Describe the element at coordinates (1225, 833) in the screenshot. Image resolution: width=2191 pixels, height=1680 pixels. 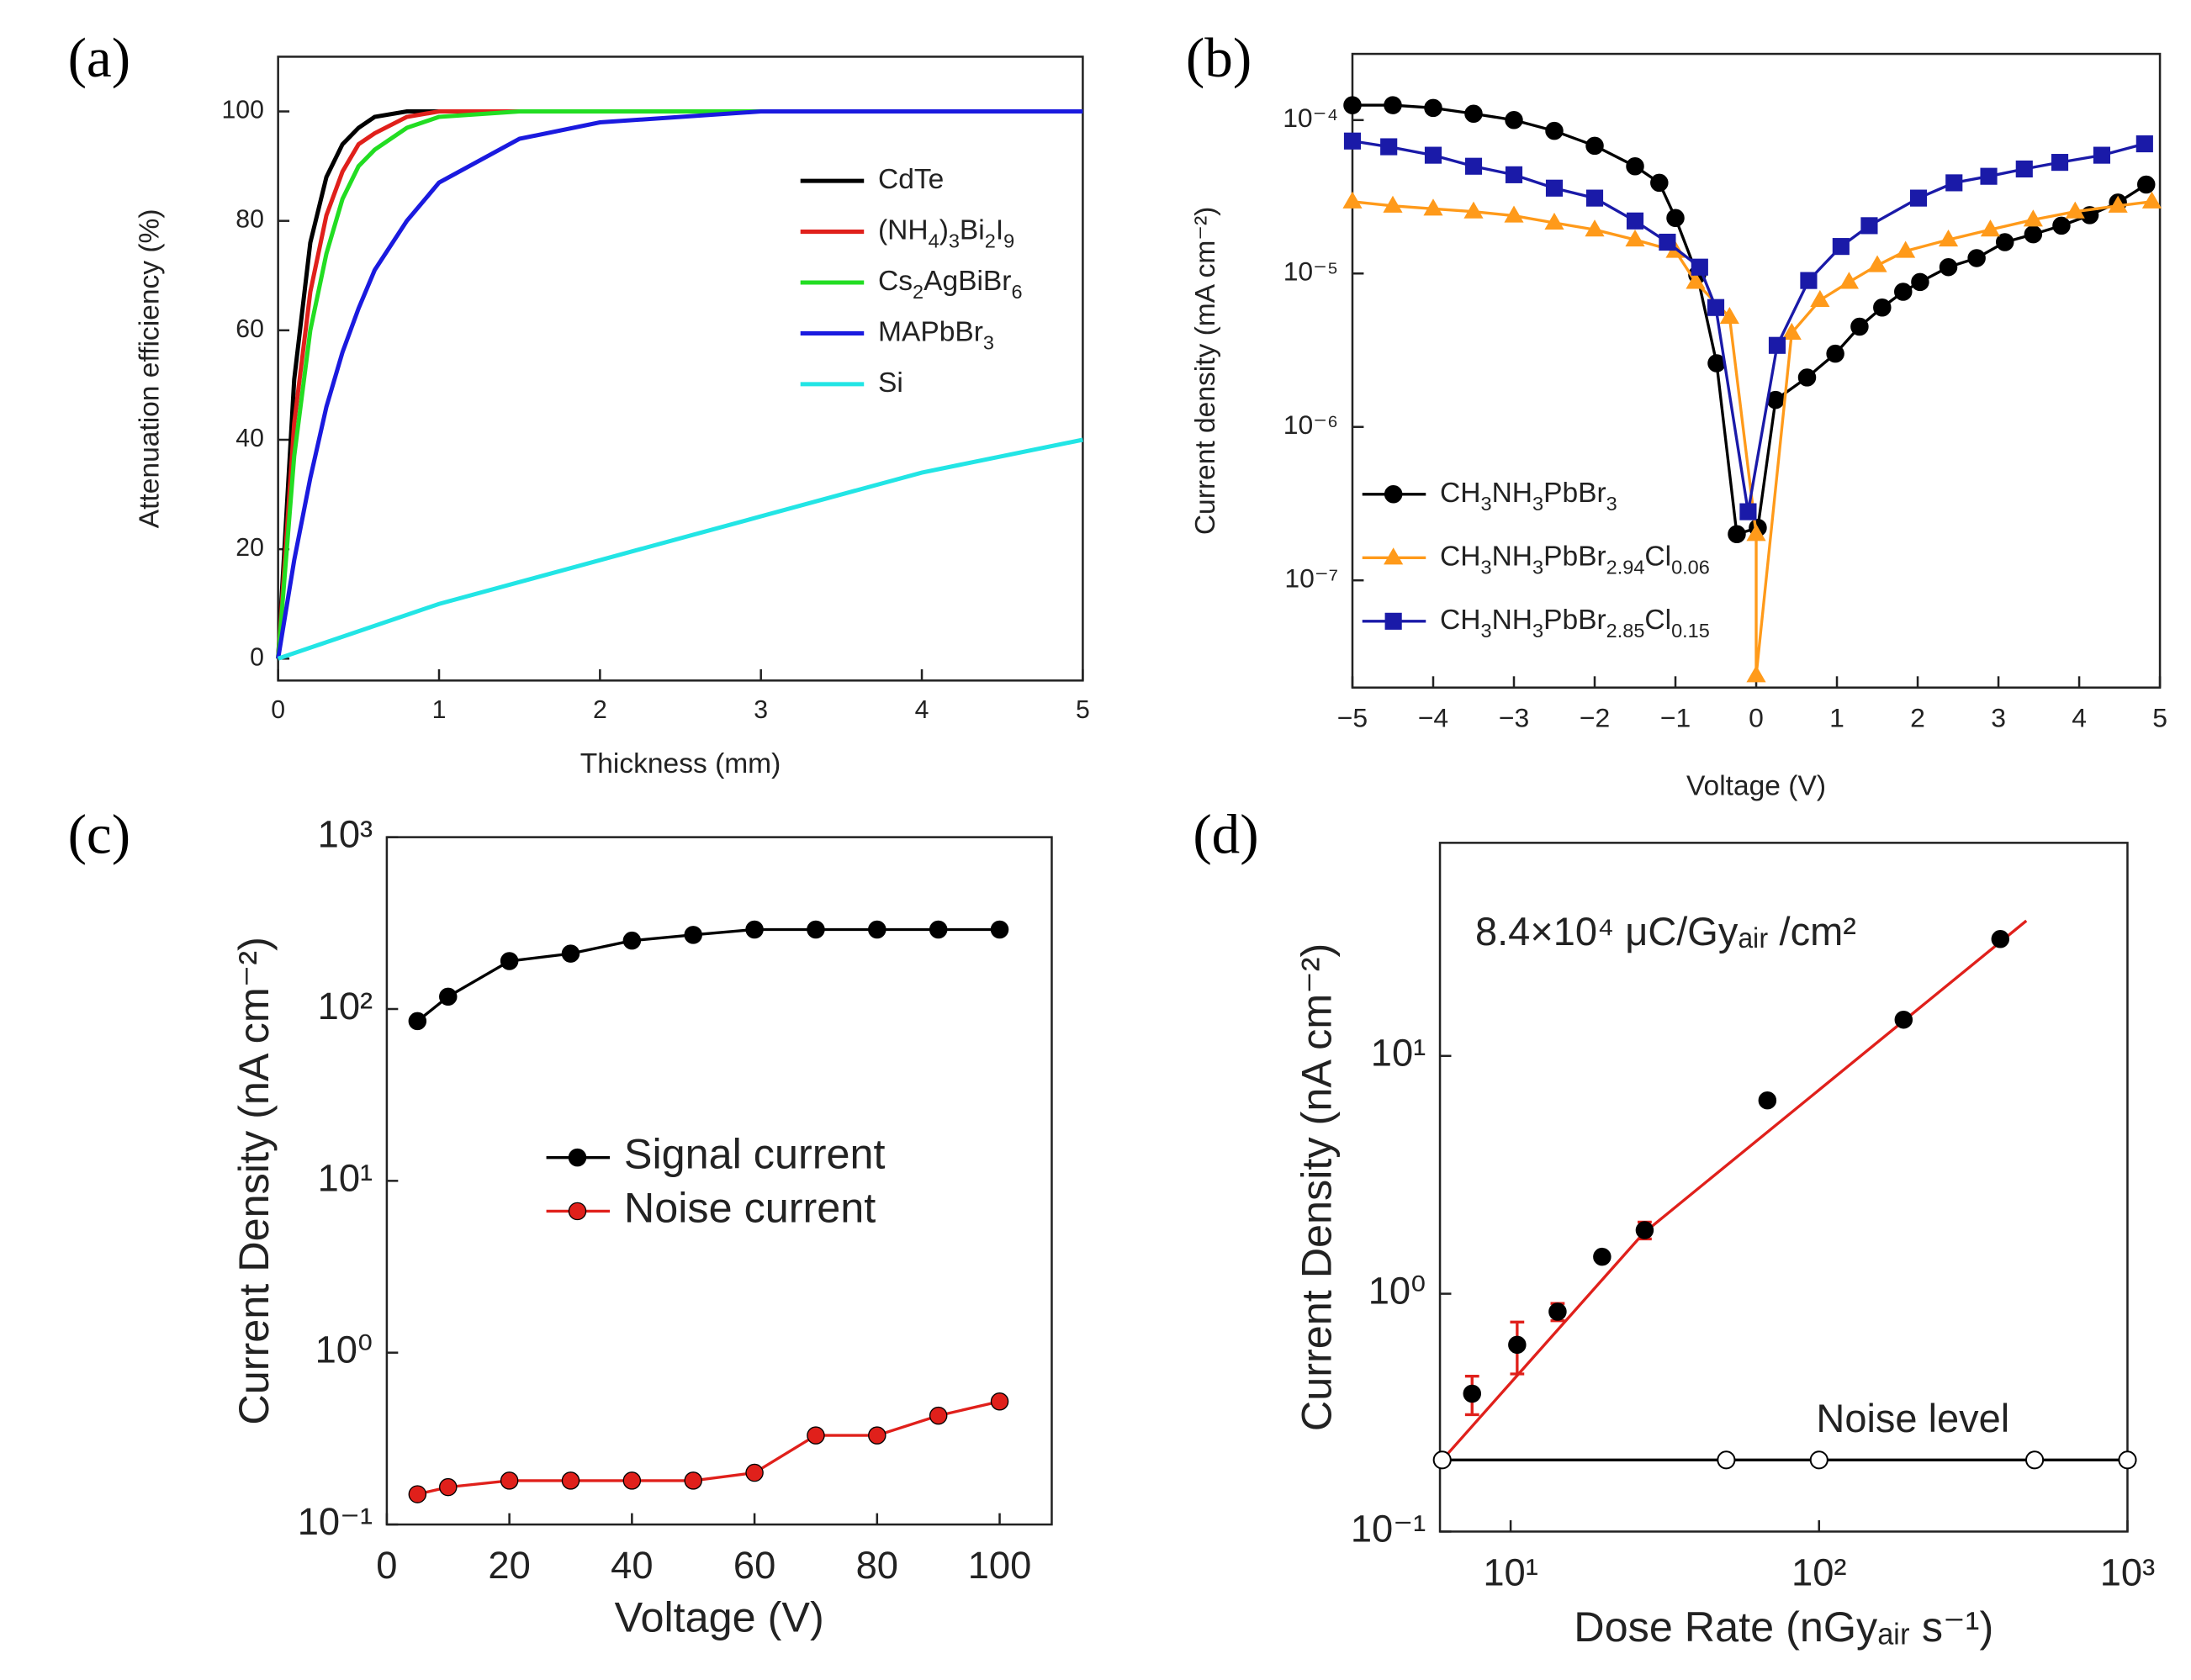
I see `panel-label: (d)` at that location.